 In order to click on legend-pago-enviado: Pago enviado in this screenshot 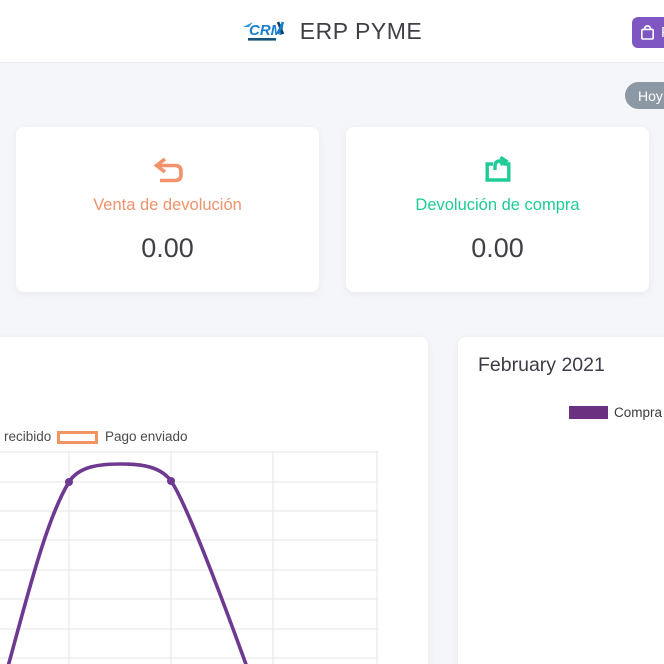, I will do `click(146, 436)`.